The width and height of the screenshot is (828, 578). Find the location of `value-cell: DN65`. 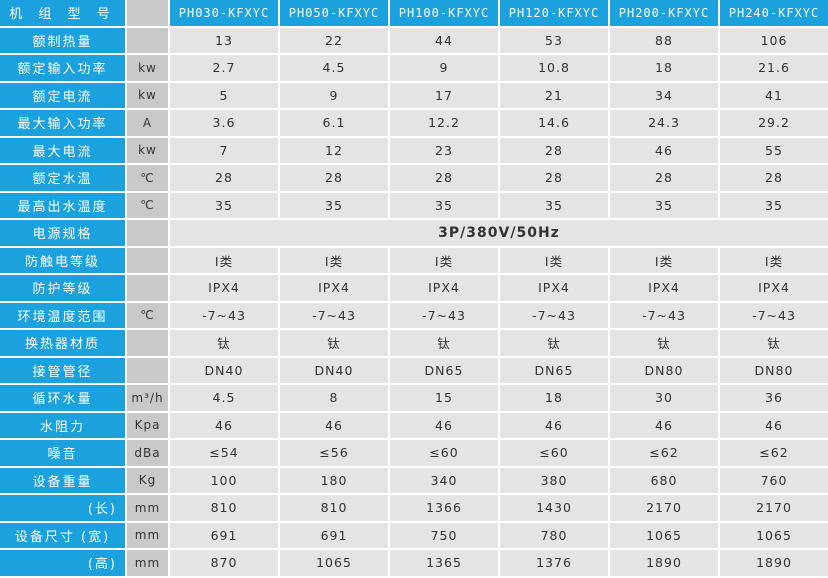

value-cell: DN65 is located at coordinates (554, 370).